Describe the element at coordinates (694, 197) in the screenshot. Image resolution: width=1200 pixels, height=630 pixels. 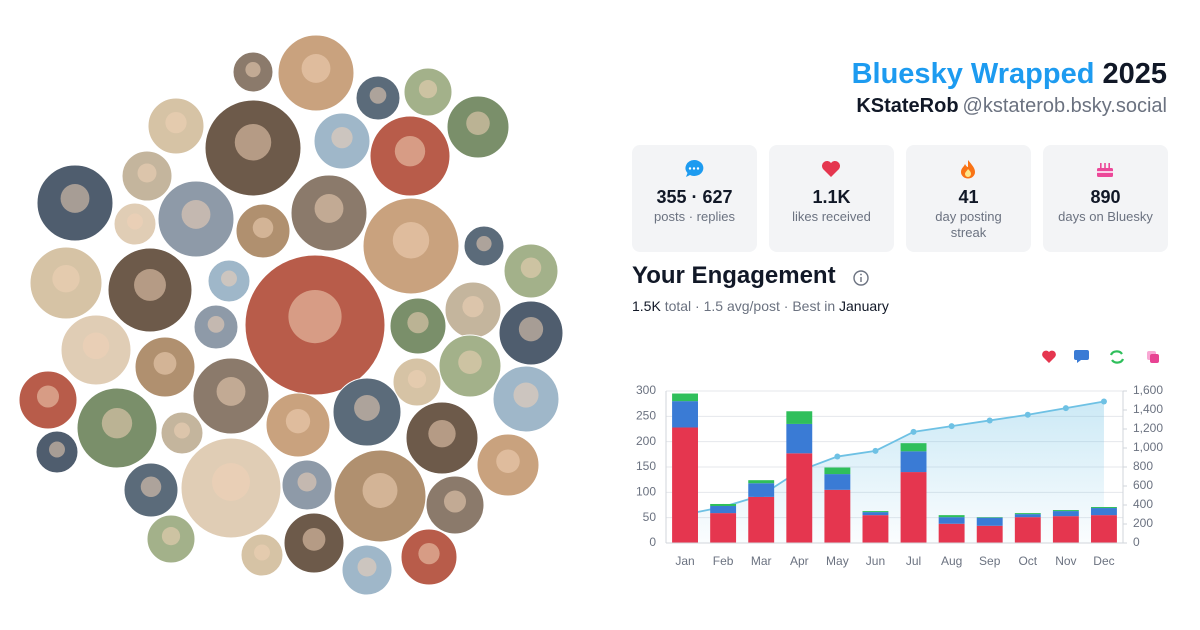
I see `stat-value: 355 · 627` at that location.